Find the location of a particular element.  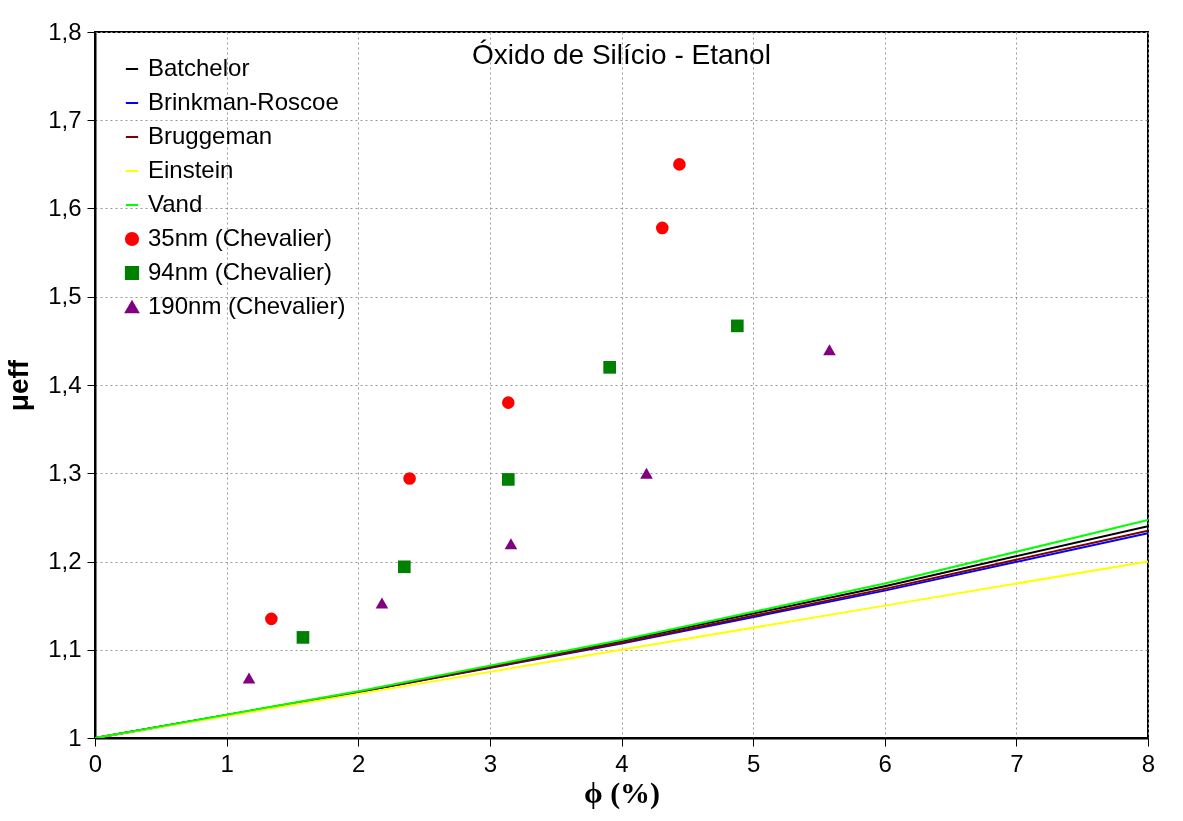

y-tick-label: 1,1 is located at coordinates (65, 649).